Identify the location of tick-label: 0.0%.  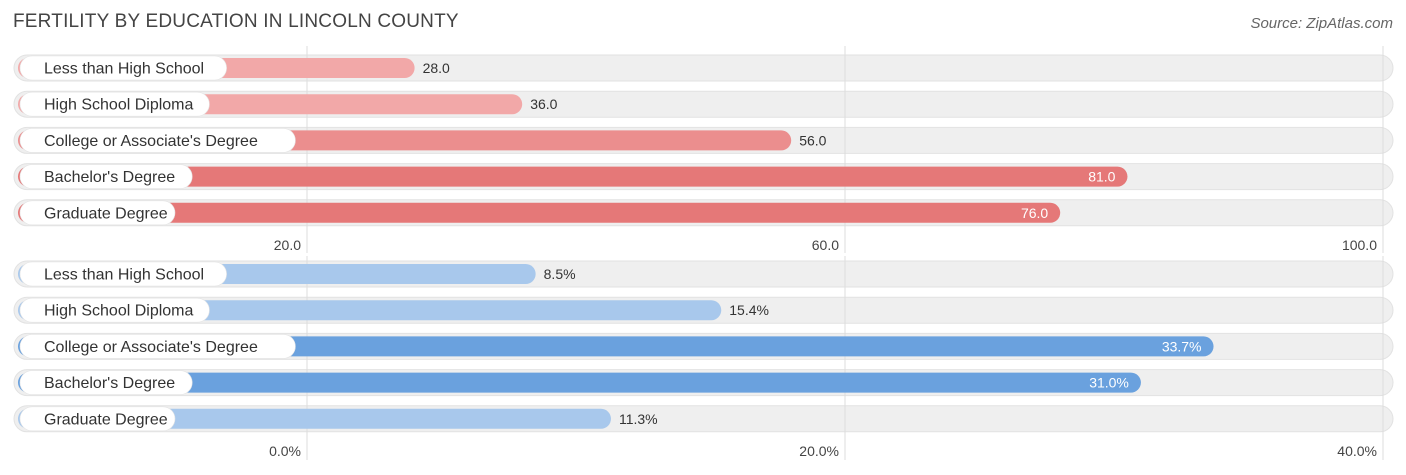
(285, 451).